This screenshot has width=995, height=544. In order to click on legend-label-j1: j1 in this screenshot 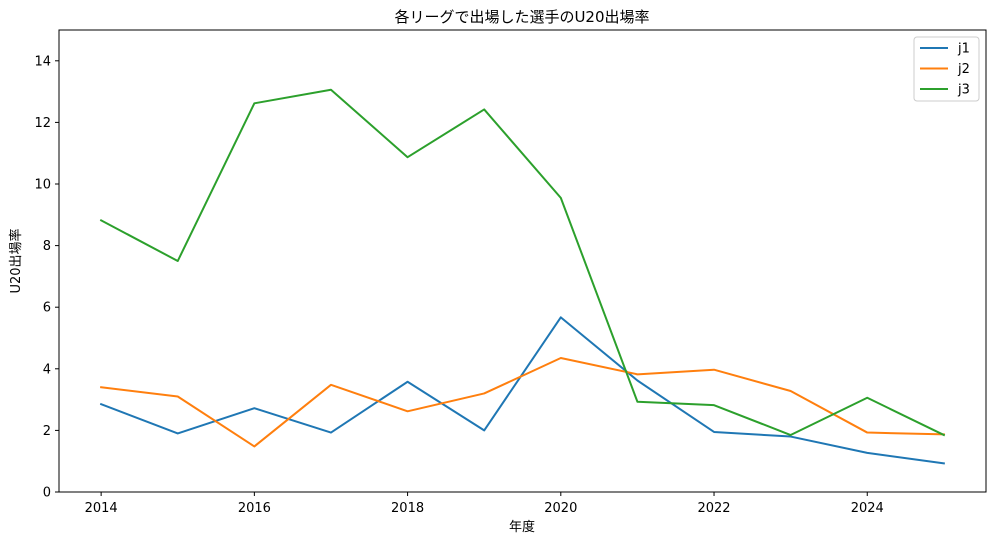, I will do `click(963, 49)`.